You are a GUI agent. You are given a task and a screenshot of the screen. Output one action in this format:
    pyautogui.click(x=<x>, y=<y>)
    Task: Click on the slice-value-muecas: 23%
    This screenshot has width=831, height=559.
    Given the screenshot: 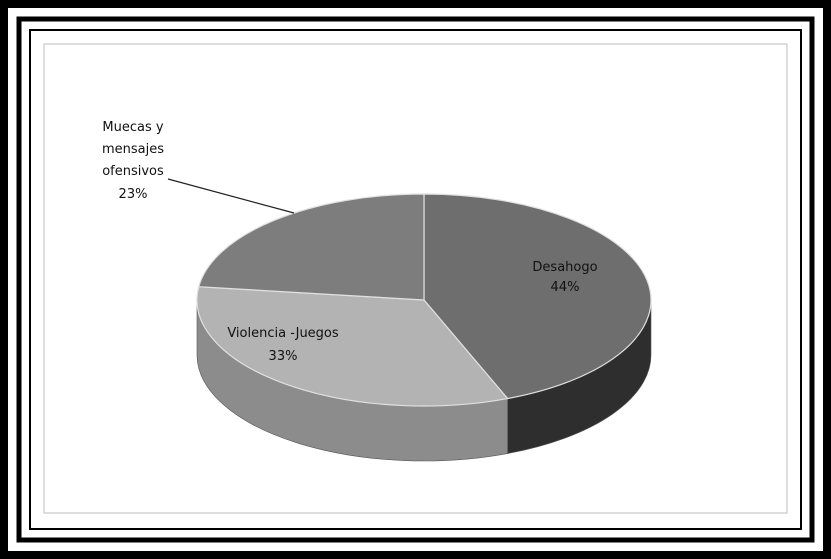 What is the action you would take?
    pyautogui.click(x=133, y=194)
    